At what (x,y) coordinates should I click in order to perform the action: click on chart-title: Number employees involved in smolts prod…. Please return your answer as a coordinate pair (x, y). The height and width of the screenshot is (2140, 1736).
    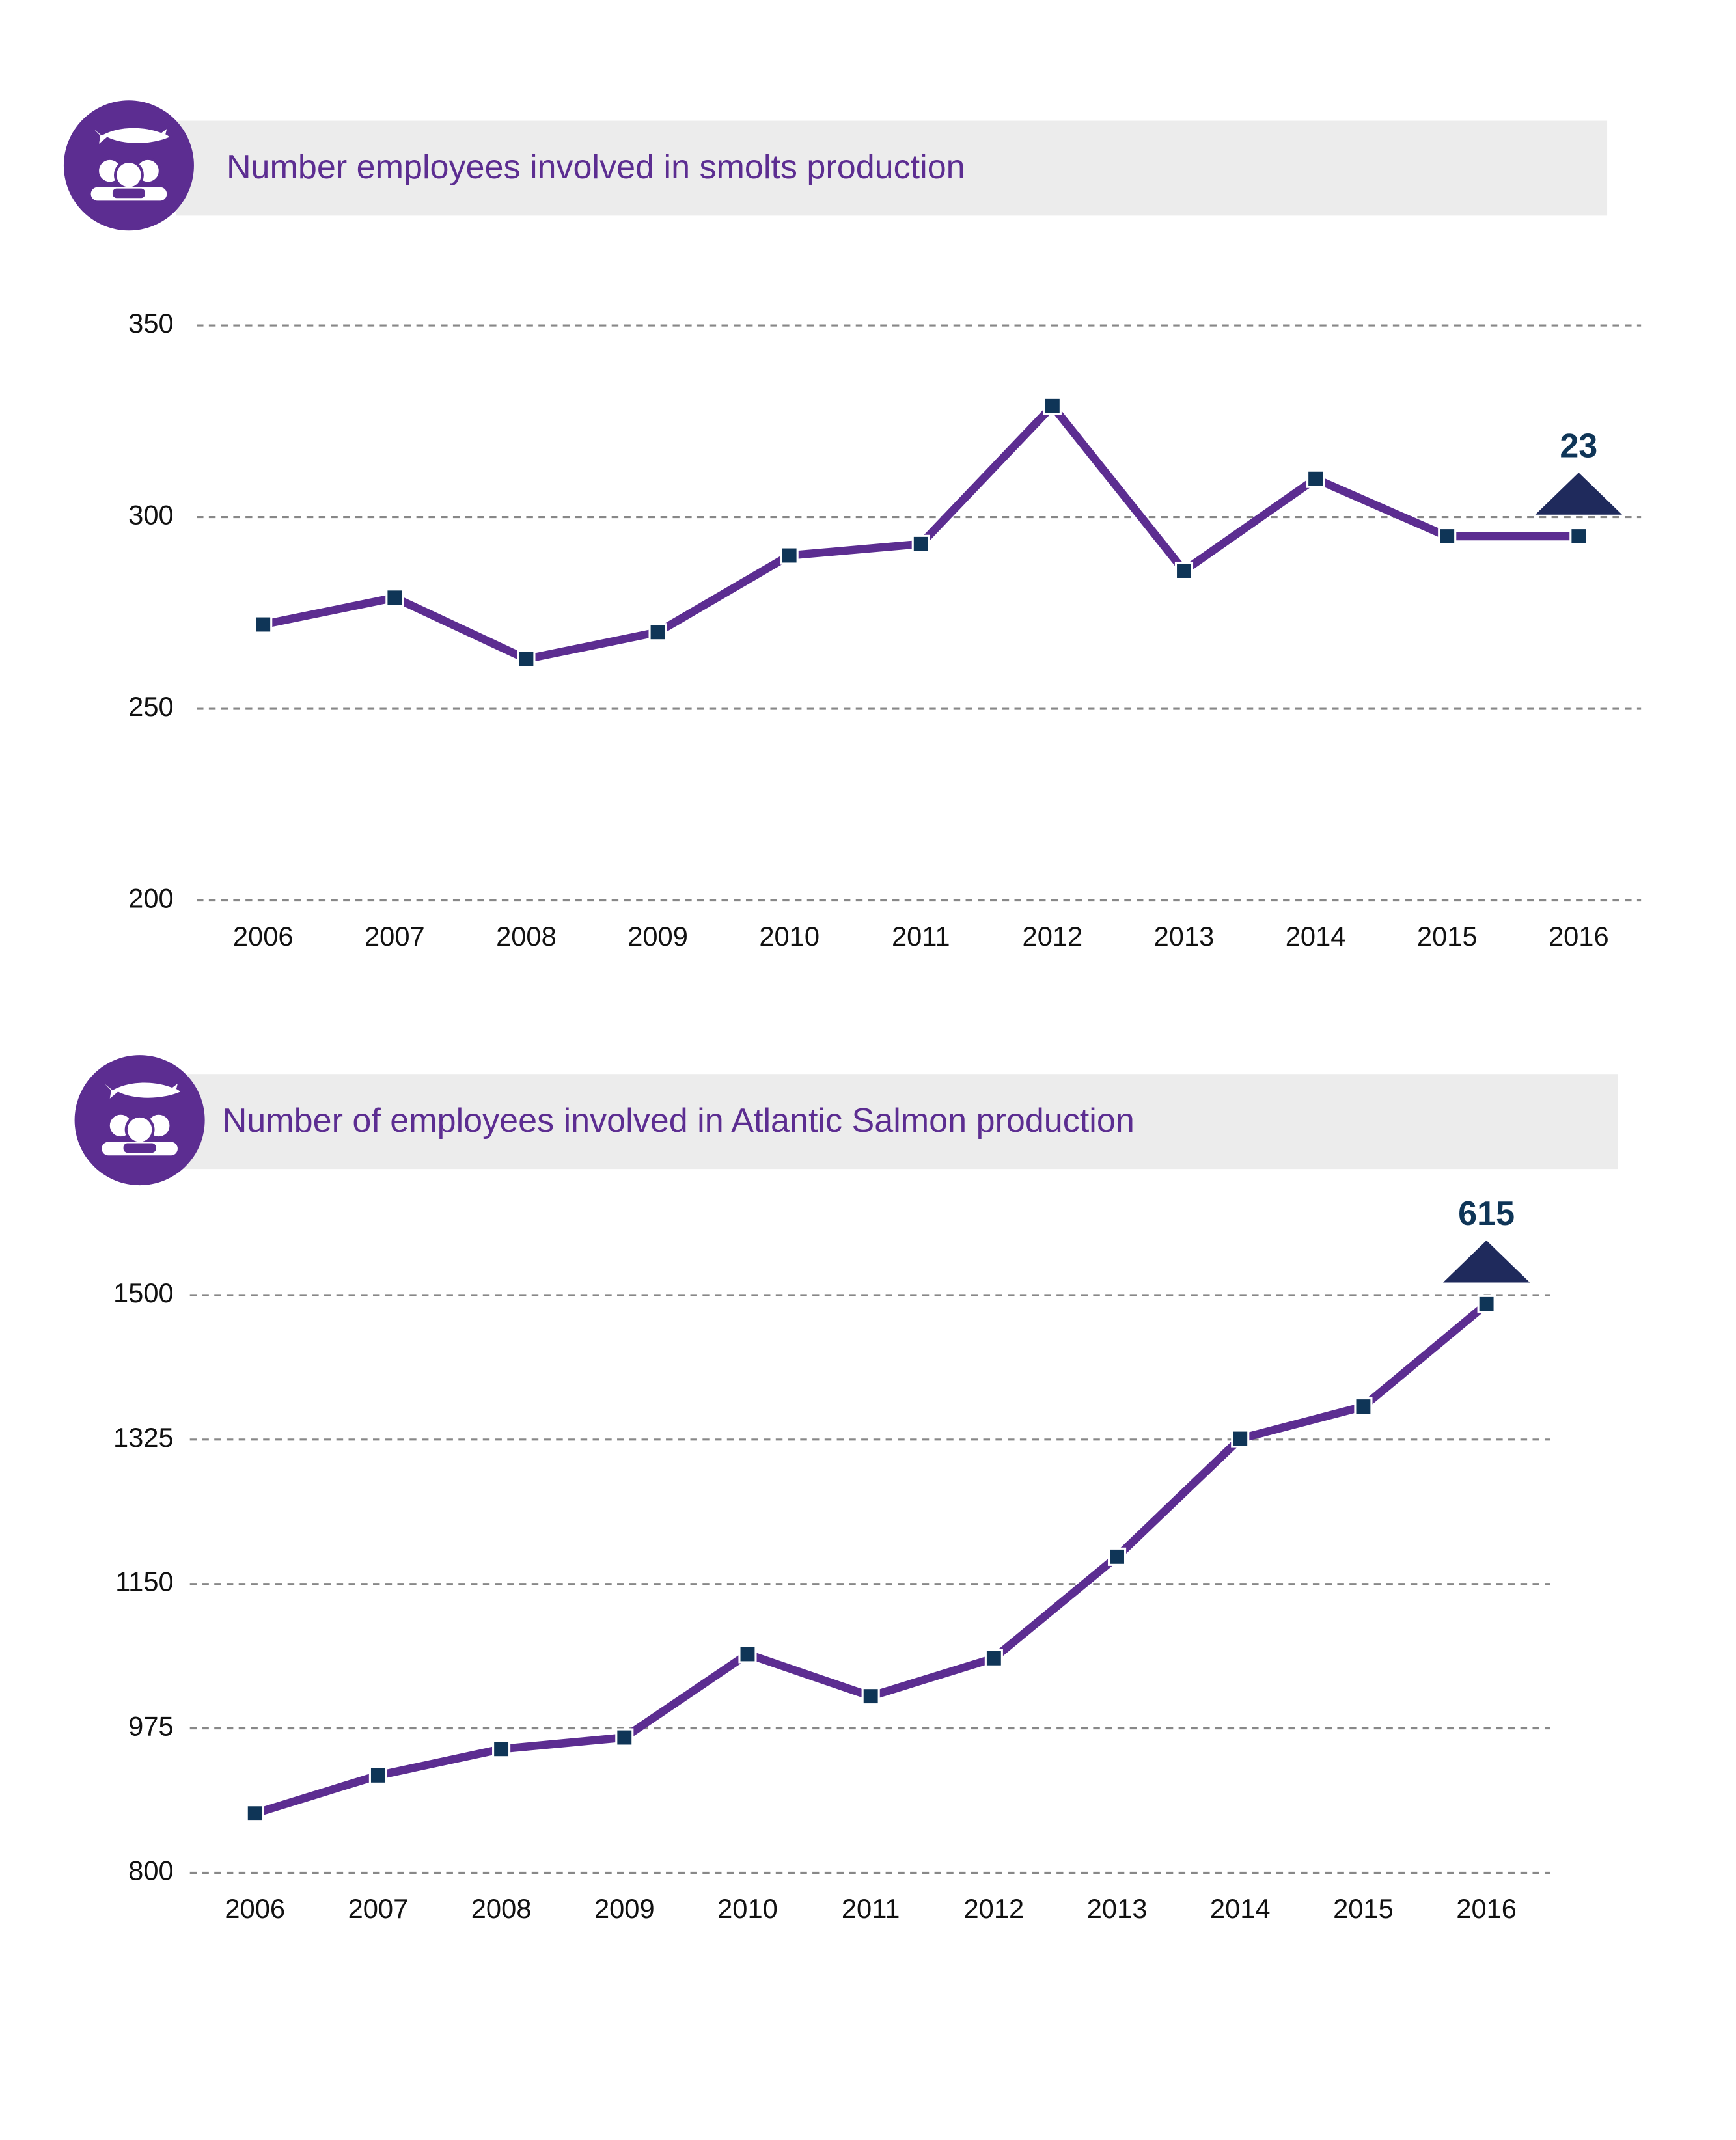
    Looking at the image, I should click on (596, 167).